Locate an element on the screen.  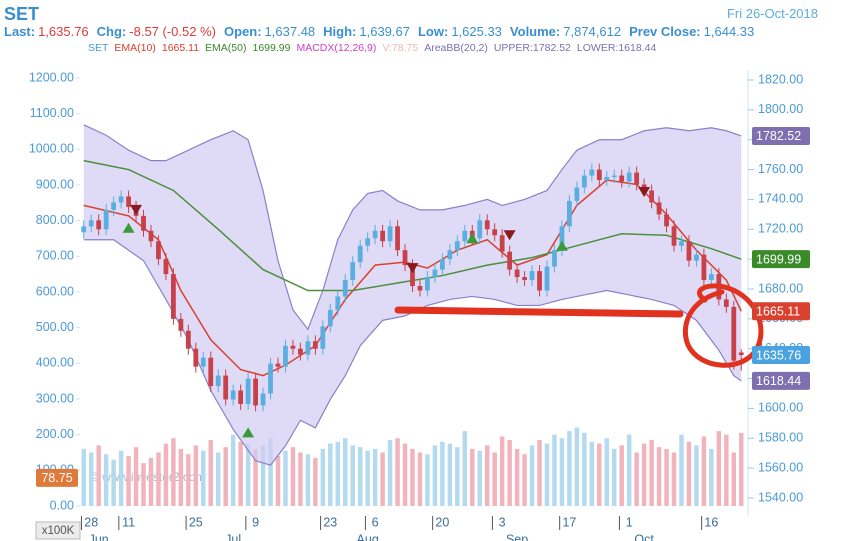
quote-value: 1,637.48 is located at coordinates (290, 31).